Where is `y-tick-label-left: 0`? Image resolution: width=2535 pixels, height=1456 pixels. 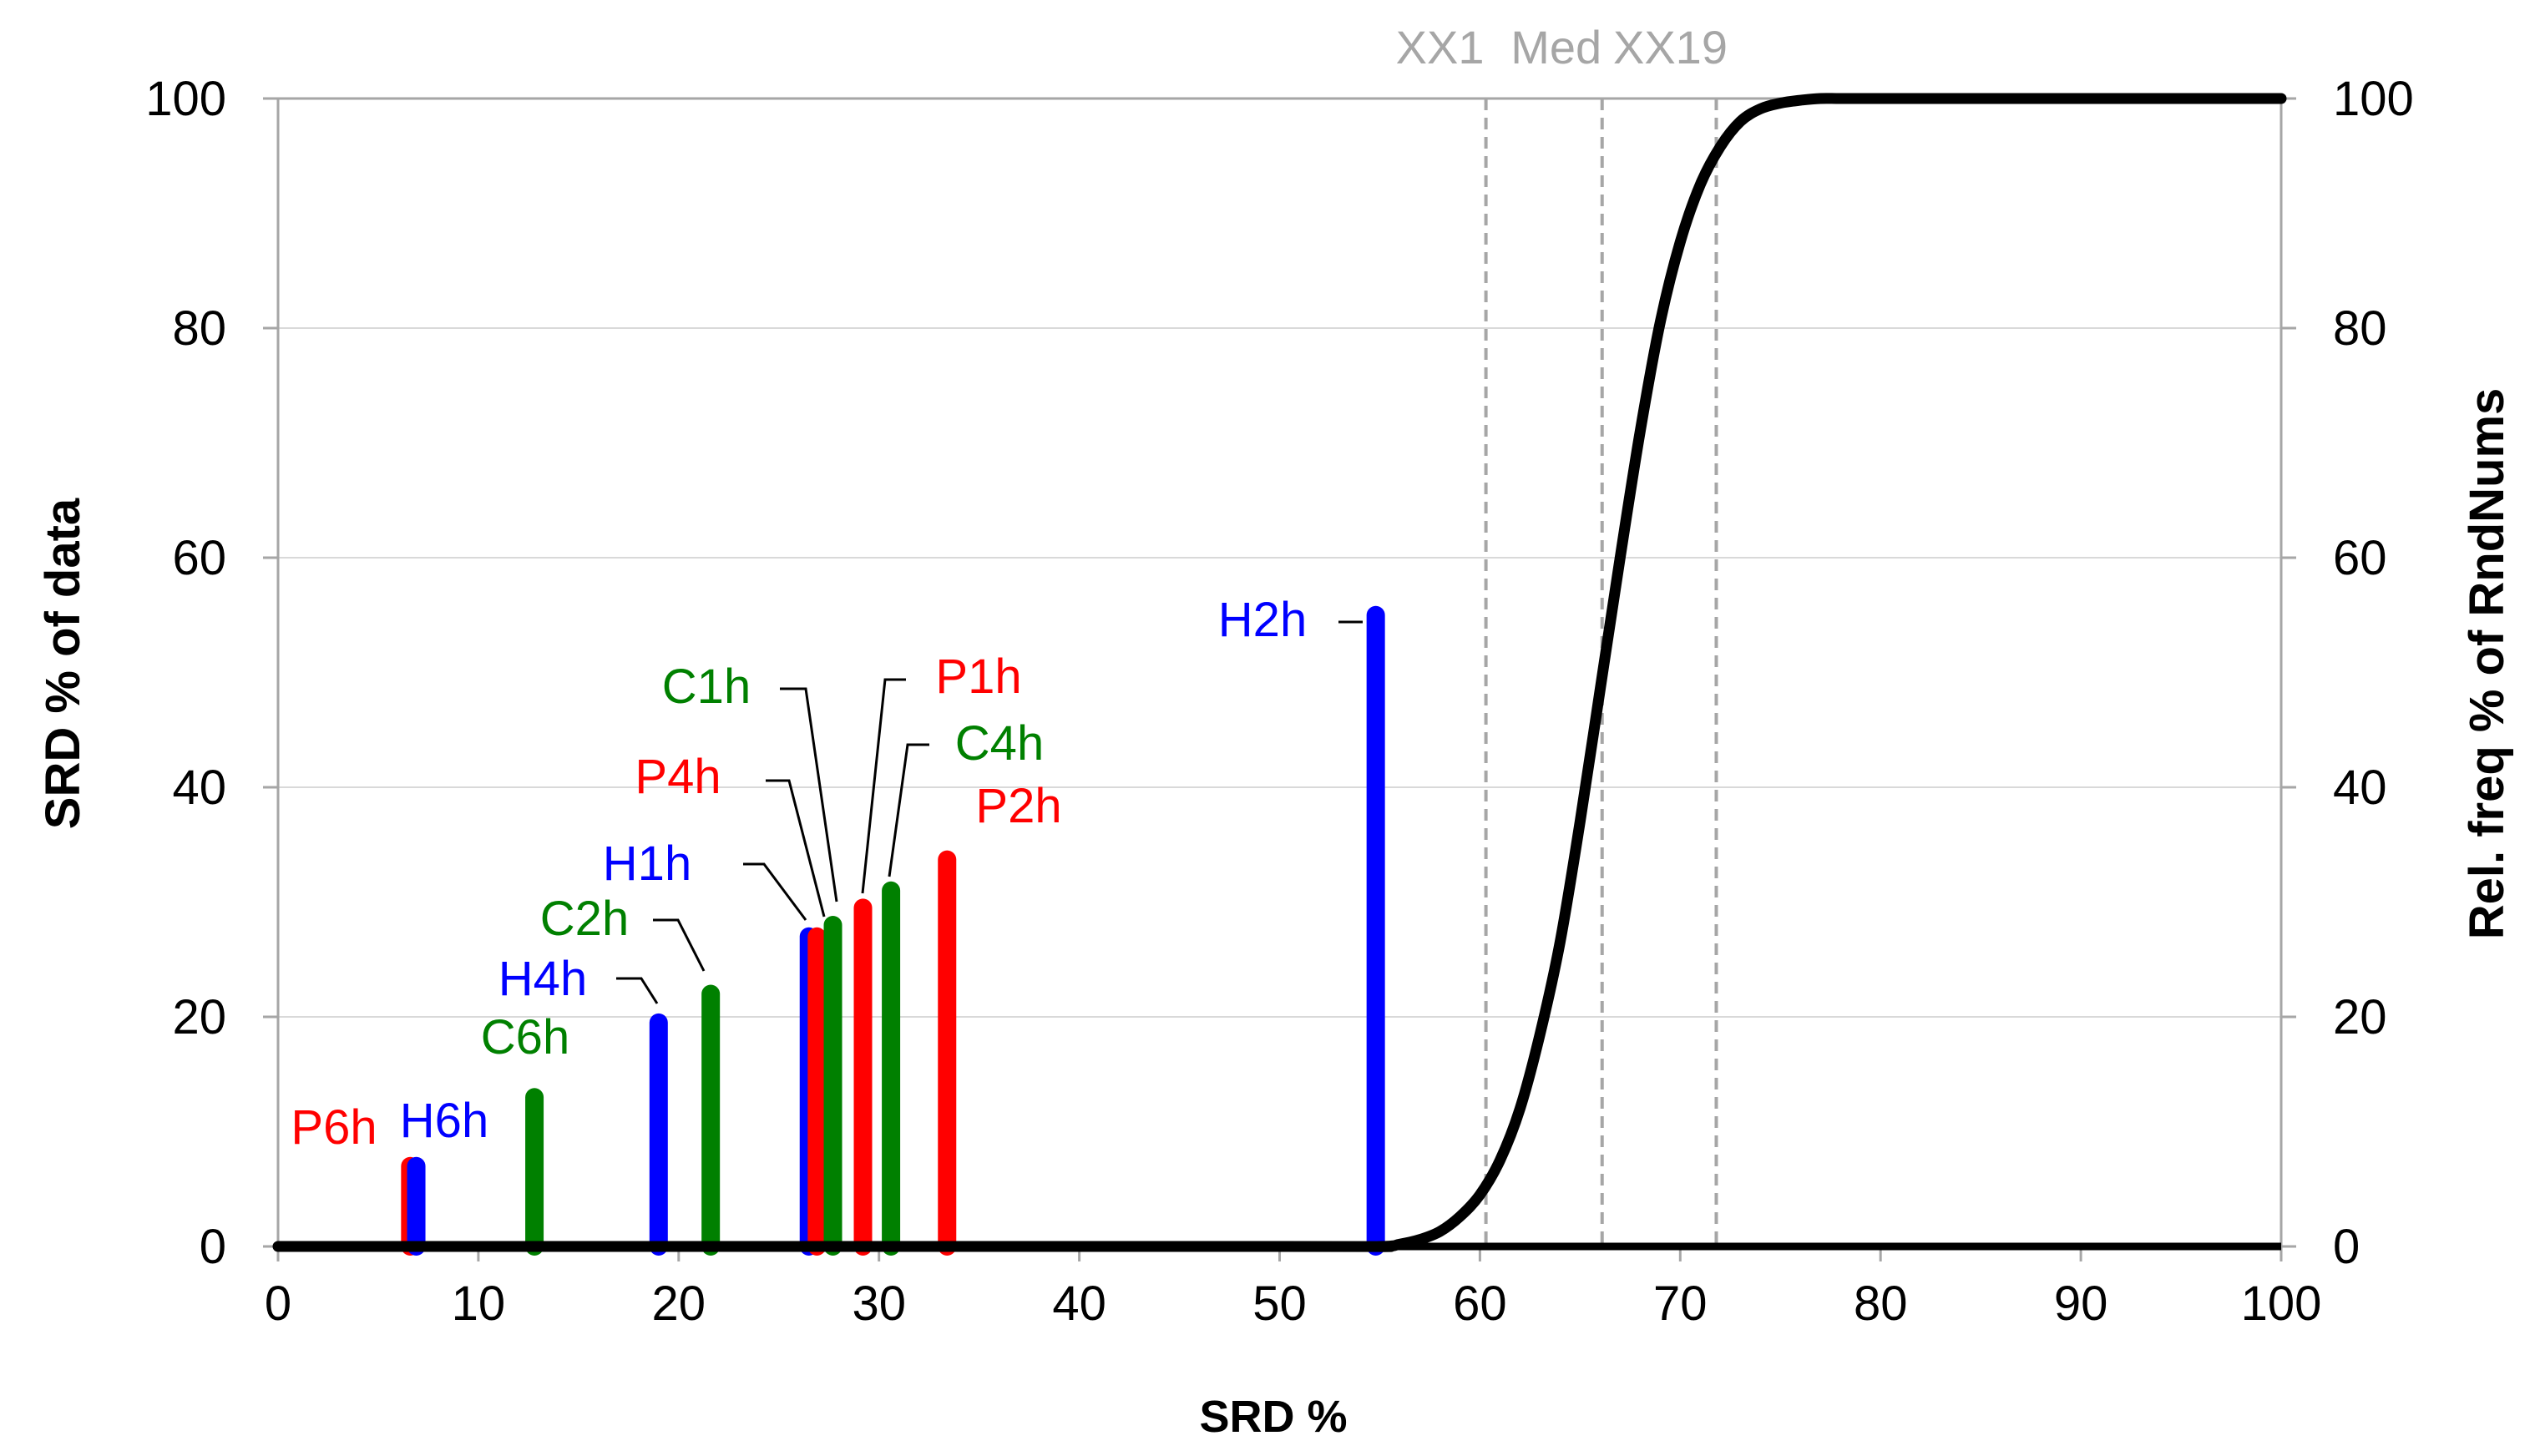 y-tick-label-left: 0 is located at coordinates (213, 1247).